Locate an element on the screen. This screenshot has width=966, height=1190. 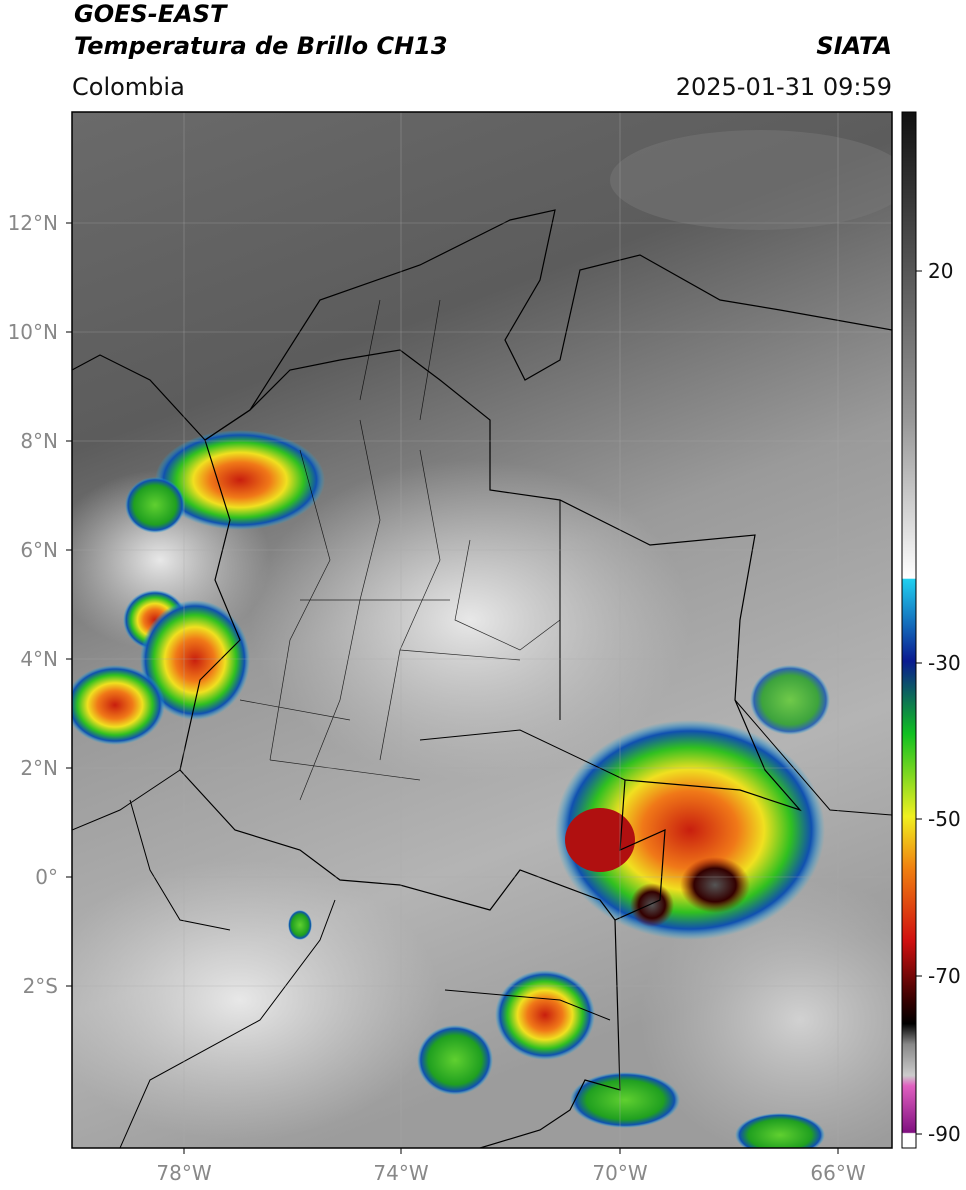
colorbar-label: 20 is located at coordinates (940, 271).